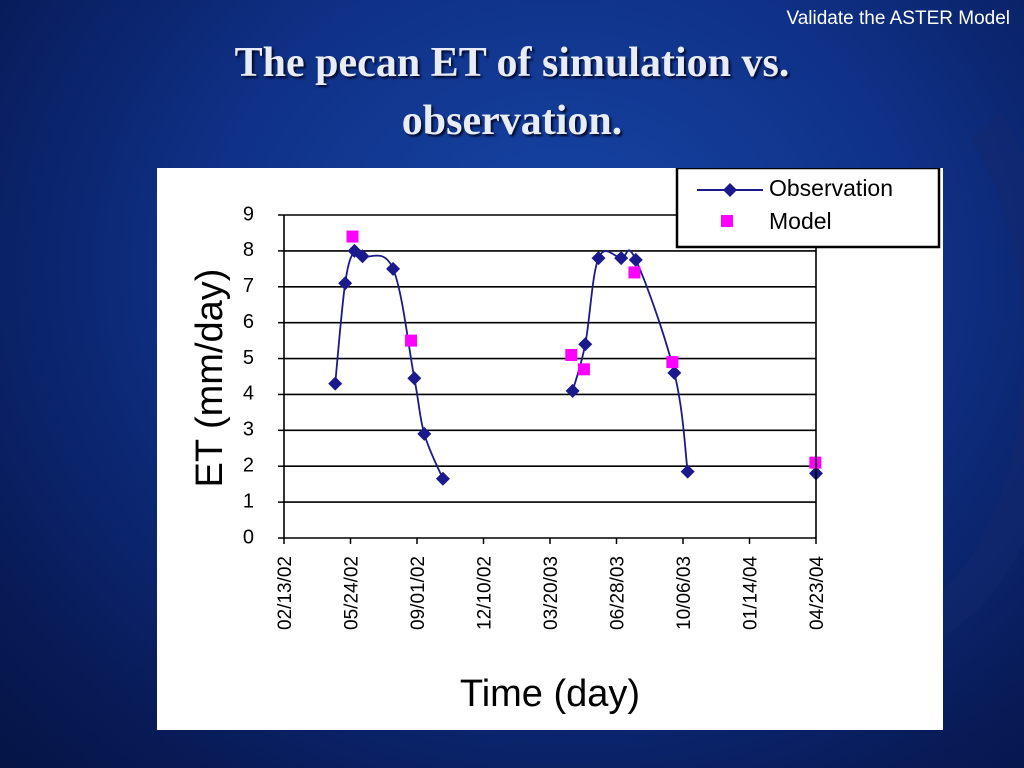 This screenshot has height=768, width=1024. I want to click on x-tick-label: 03/20/03, so click(551, 593).